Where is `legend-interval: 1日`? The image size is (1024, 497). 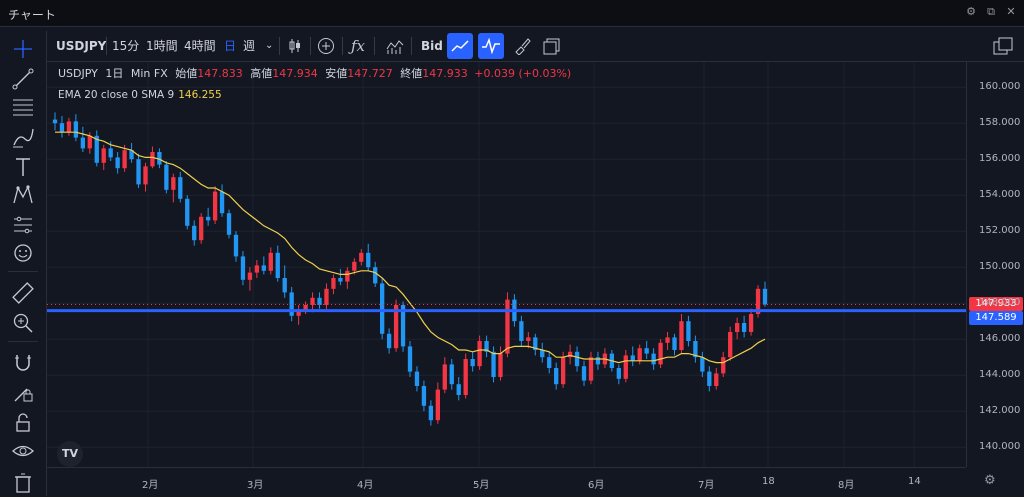
legend-interval: 1日 is located at coordinates (114, 73).